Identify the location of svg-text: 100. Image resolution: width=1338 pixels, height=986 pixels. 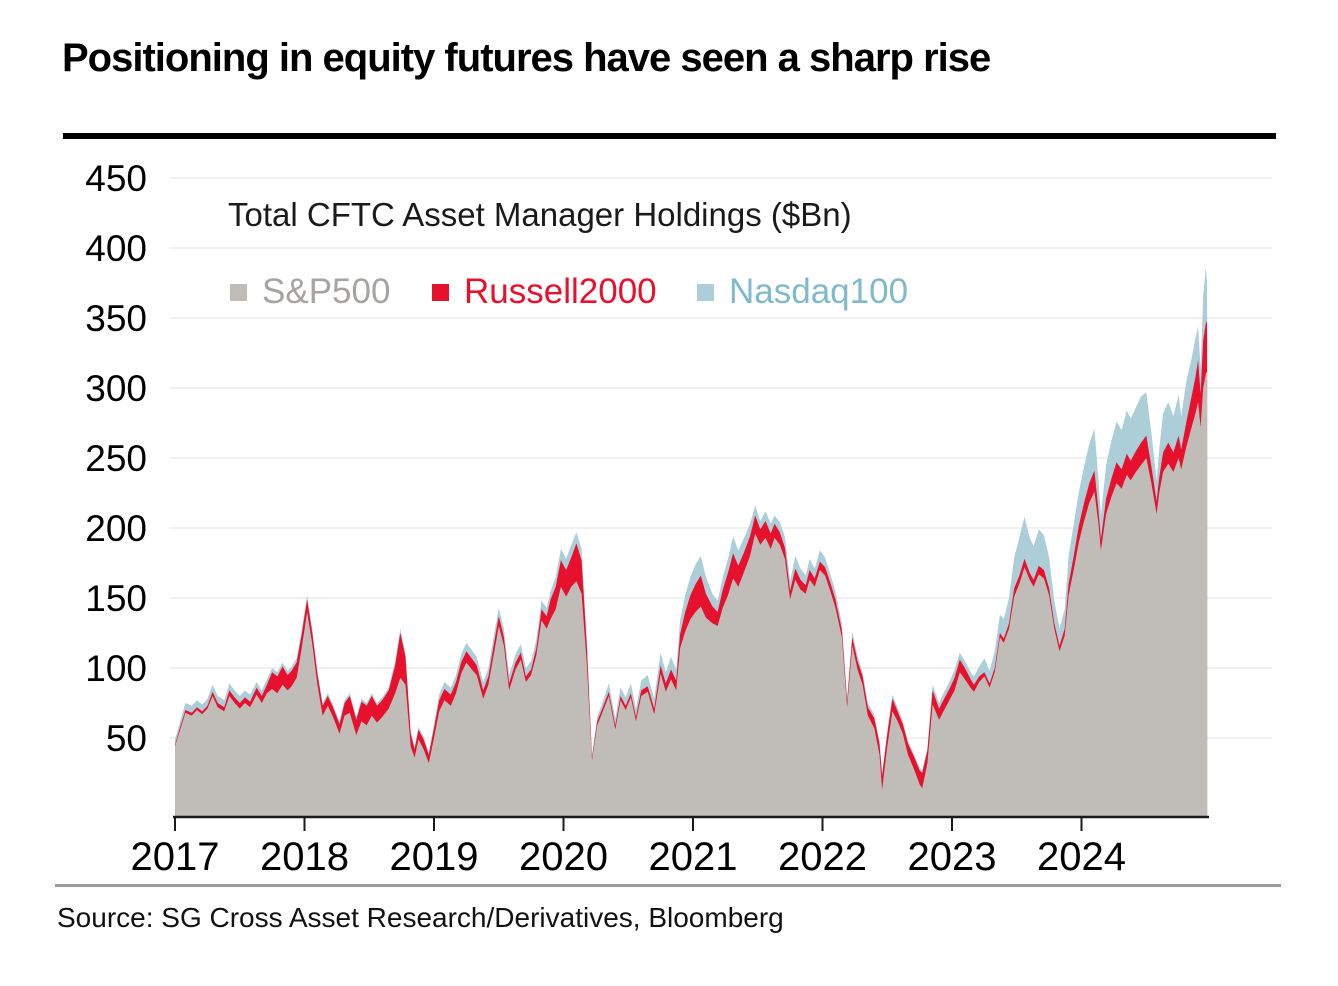
(116, 668).